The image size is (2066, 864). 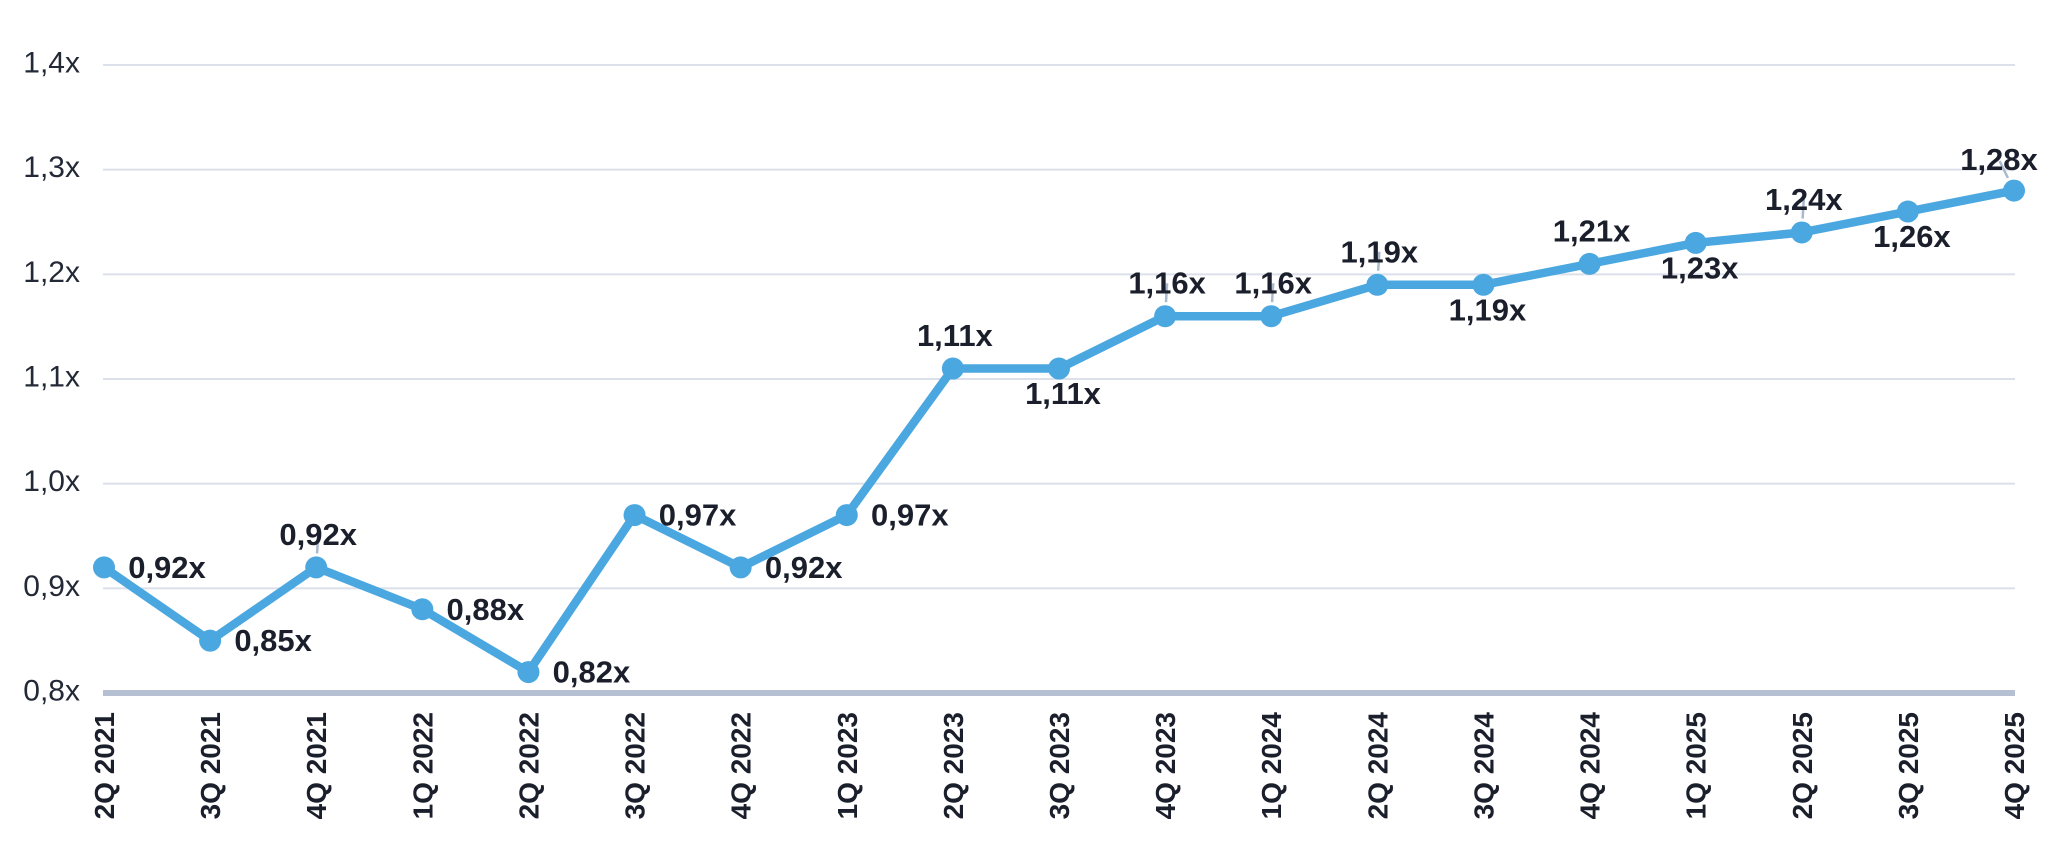 I want to click on x-tick-label-group: 1Q 2024, so click(x=1271, y=766).